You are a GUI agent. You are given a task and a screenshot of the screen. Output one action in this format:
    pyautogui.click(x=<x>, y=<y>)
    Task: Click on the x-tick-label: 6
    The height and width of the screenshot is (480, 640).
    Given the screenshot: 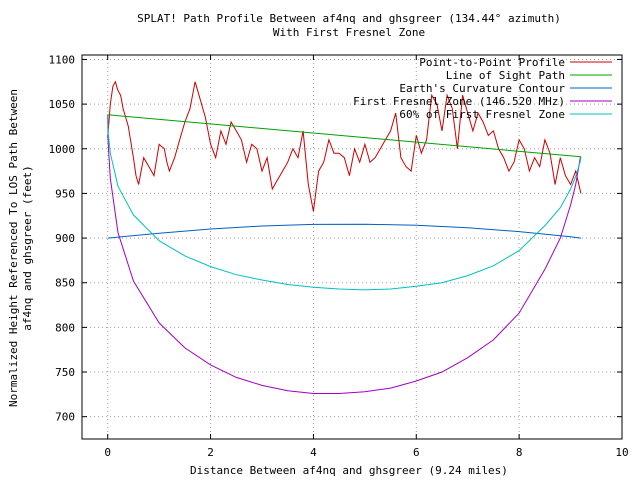 What is the action you would take?
    pyautogui.click(x=416, y=452)
    